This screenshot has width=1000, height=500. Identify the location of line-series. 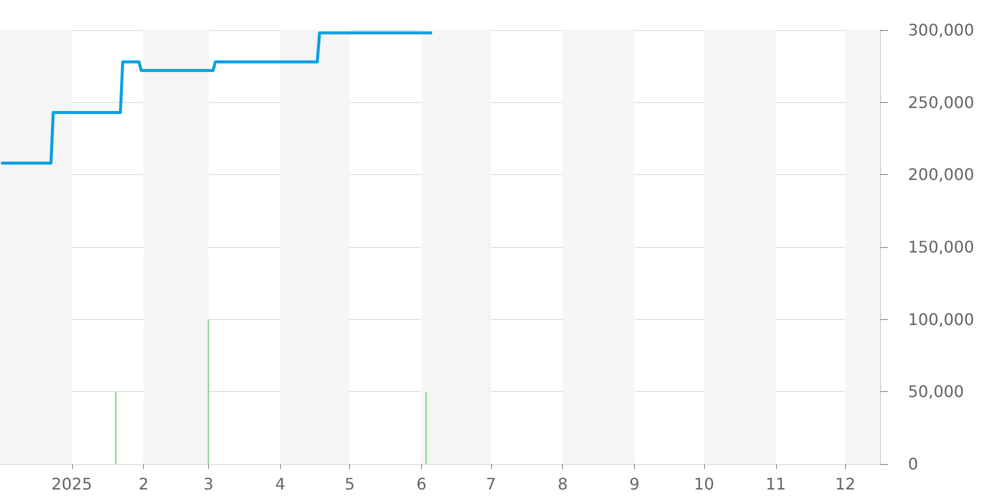
(216, 98).